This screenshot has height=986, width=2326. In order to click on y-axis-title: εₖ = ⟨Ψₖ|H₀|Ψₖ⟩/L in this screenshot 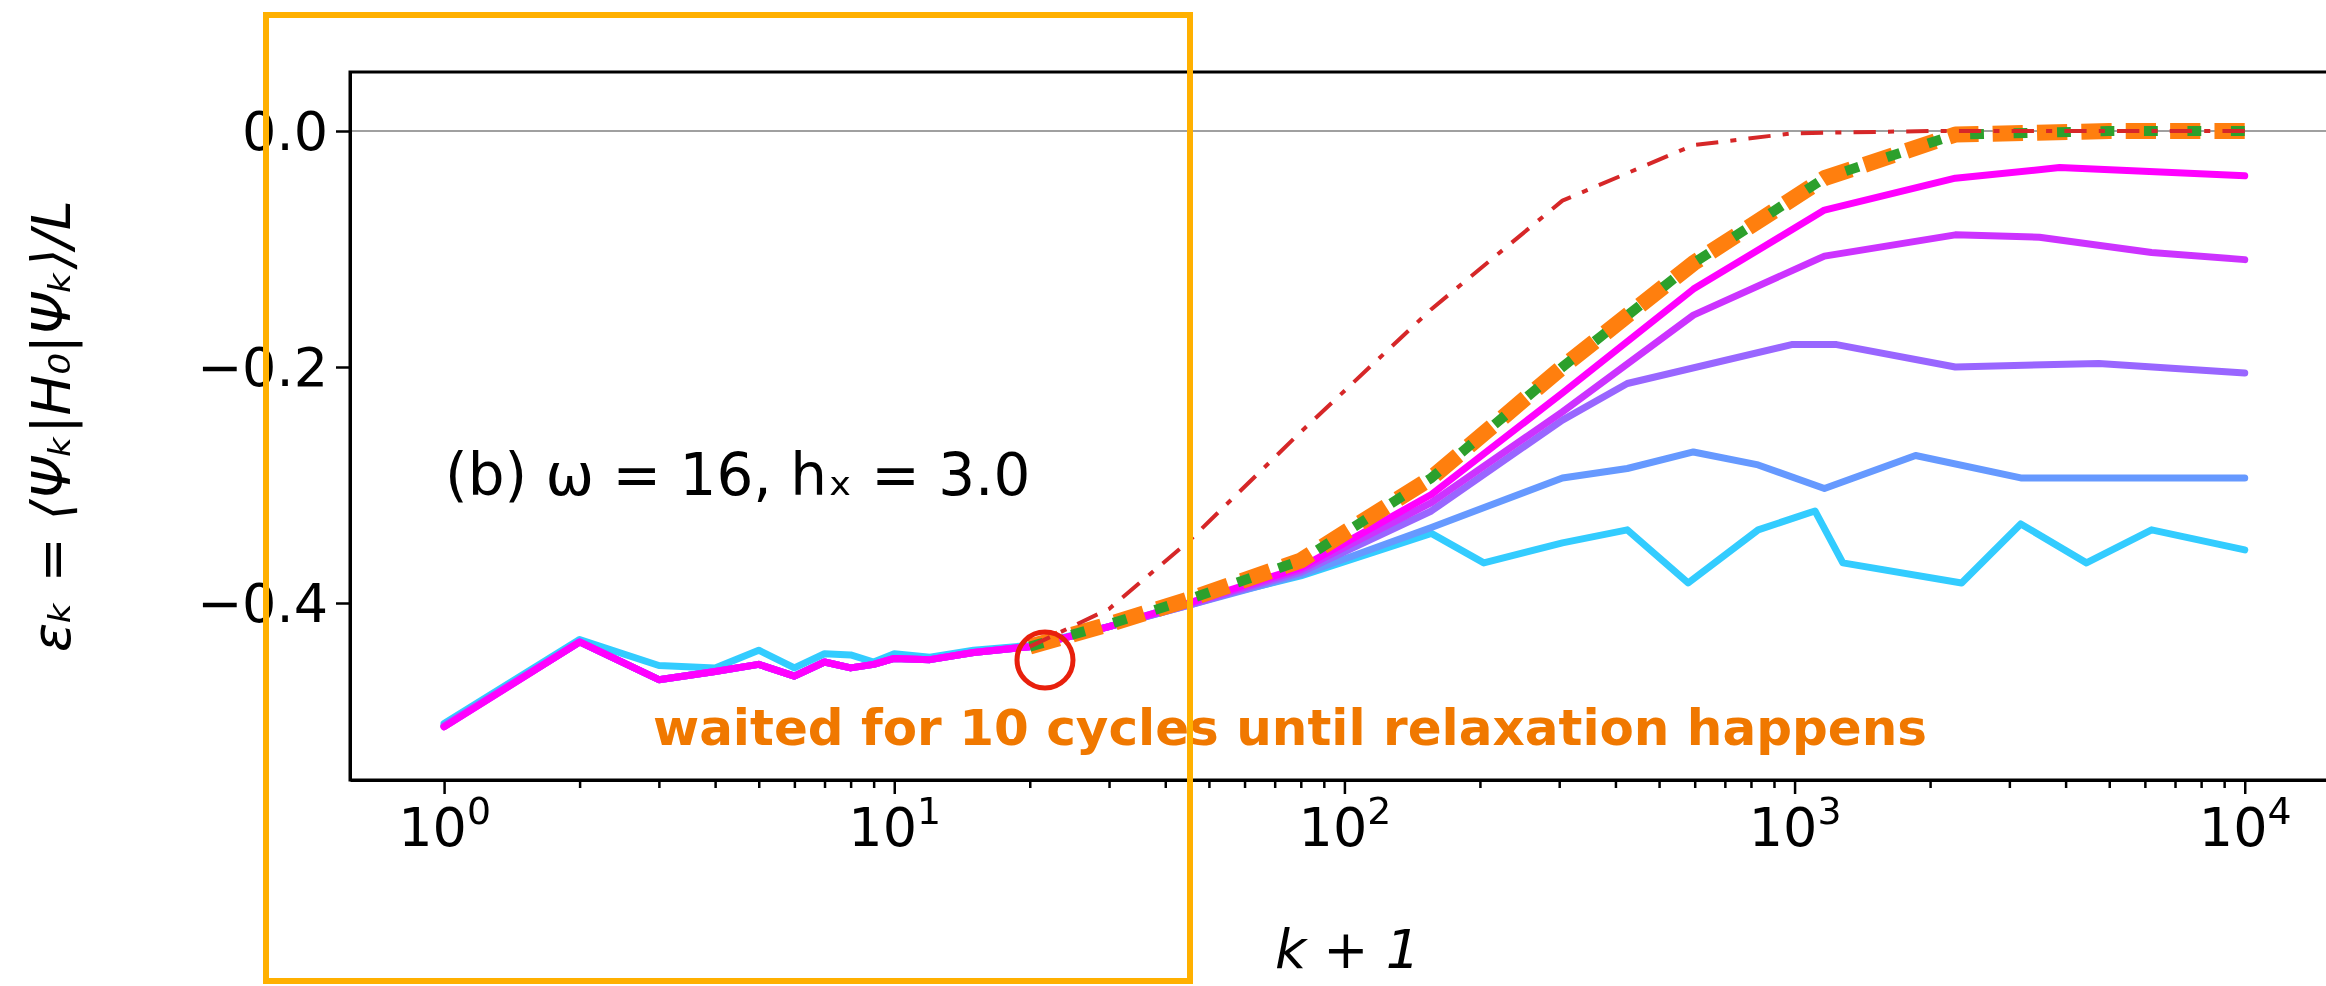, I will do `click(51, 426)`.